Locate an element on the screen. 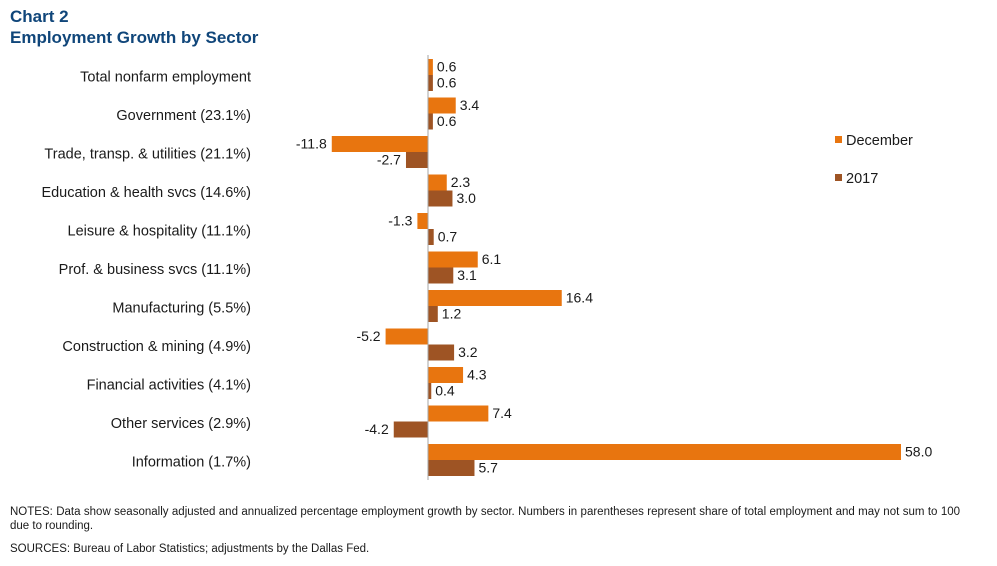 Image resolution: width=997 pixels, height=566 pixels. category-label: Trade, transp. & utilities (21.1%) is located at coordinates (147, 154).